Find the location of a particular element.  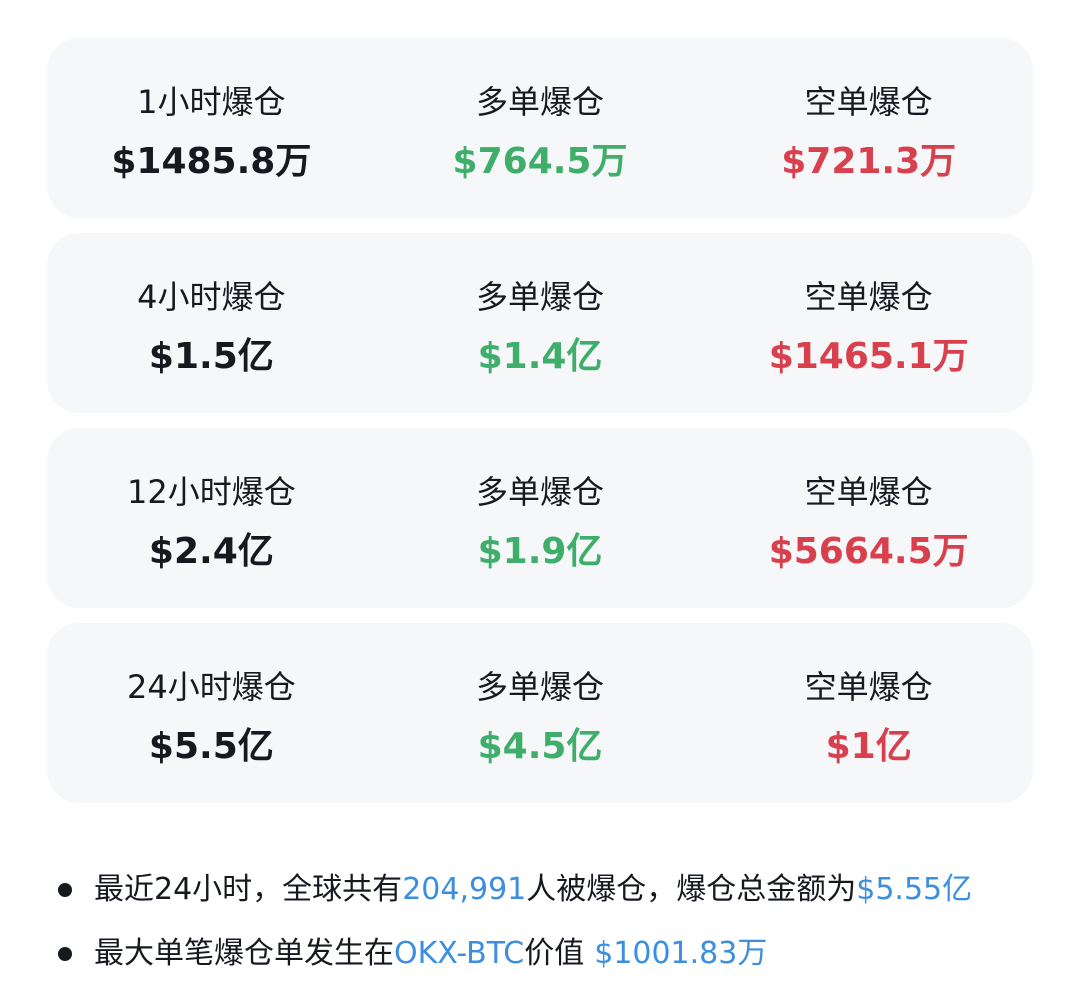

stat-cell: 空单爆仓 $1465.1万 is located at coordinates (868, 323).